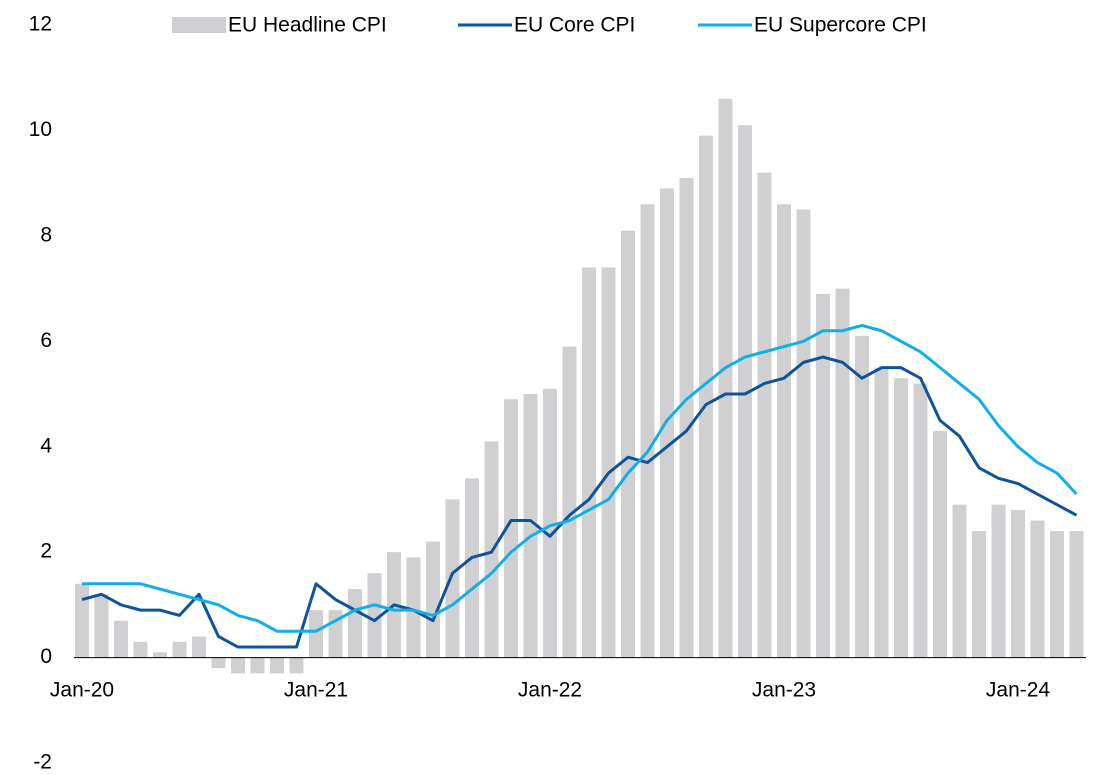  I want to click on y-tick-label: 6, so click(46, 340).